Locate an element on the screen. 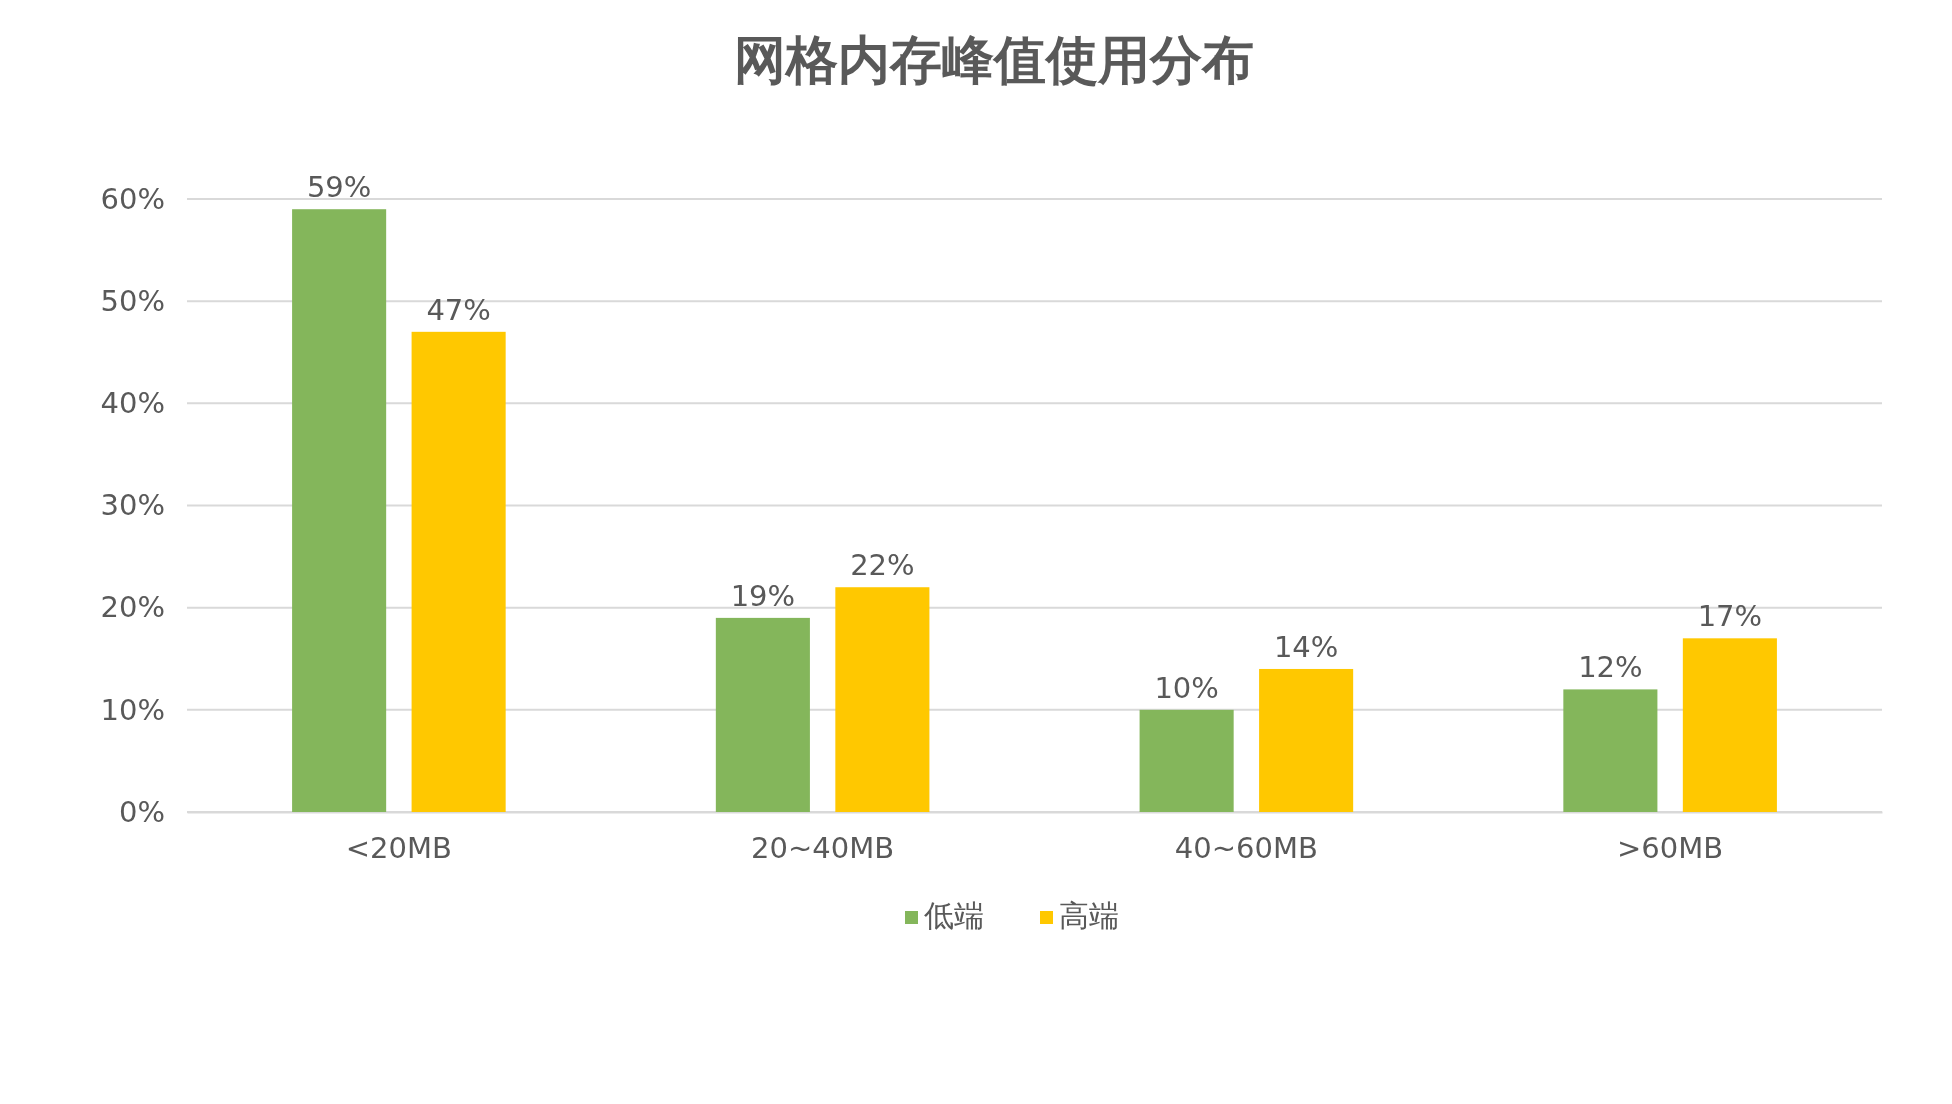 Image resolution: width=1952 pixels, height=1104 pixels. y-tick-label: 0% is located at coordinates (141, 811).